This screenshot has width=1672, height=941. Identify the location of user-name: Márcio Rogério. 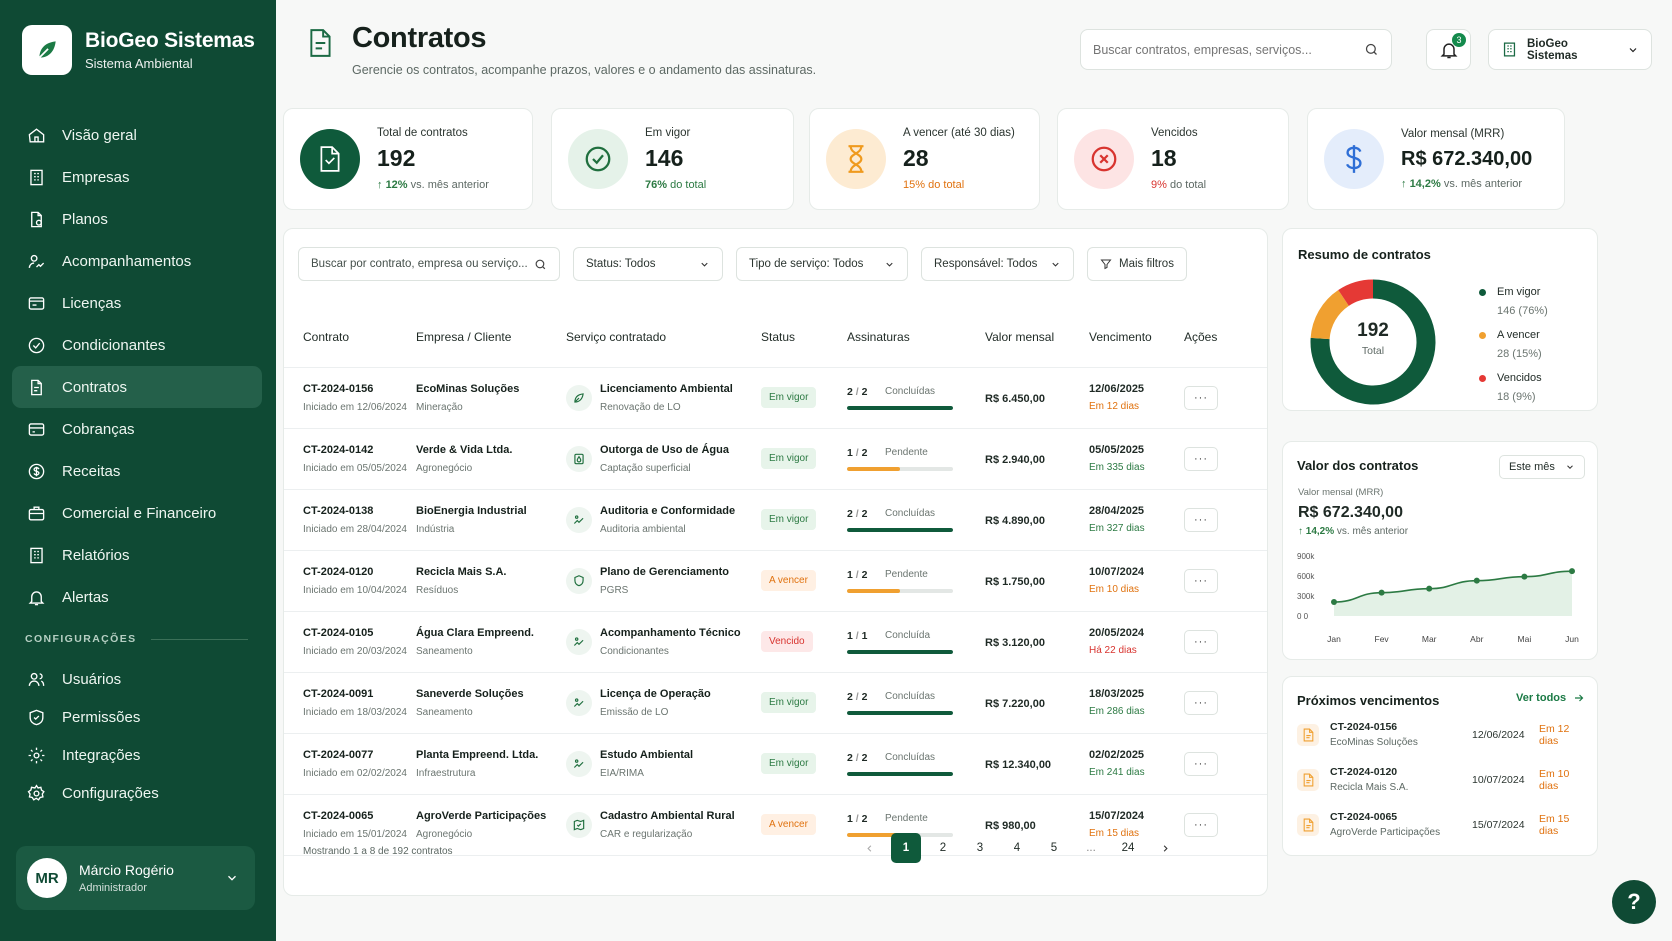
(126, 870).